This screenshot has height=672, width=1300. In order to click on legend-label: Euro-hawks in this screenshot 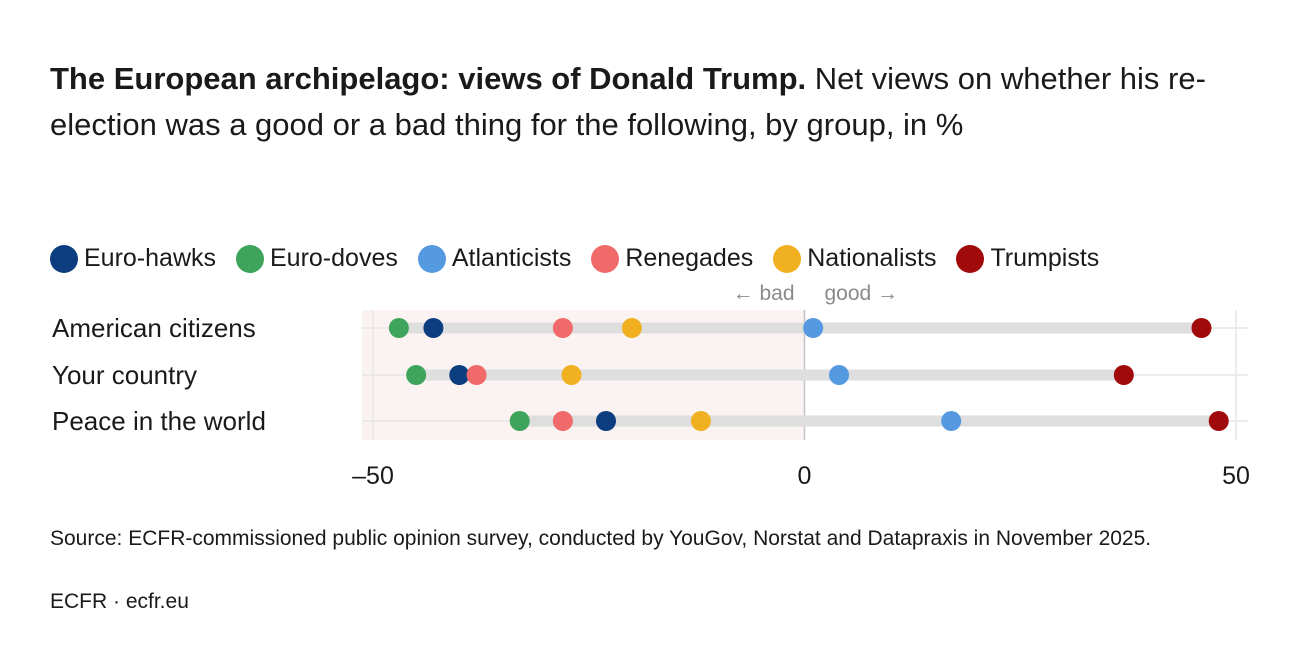, I will do `click(150, 258)`.